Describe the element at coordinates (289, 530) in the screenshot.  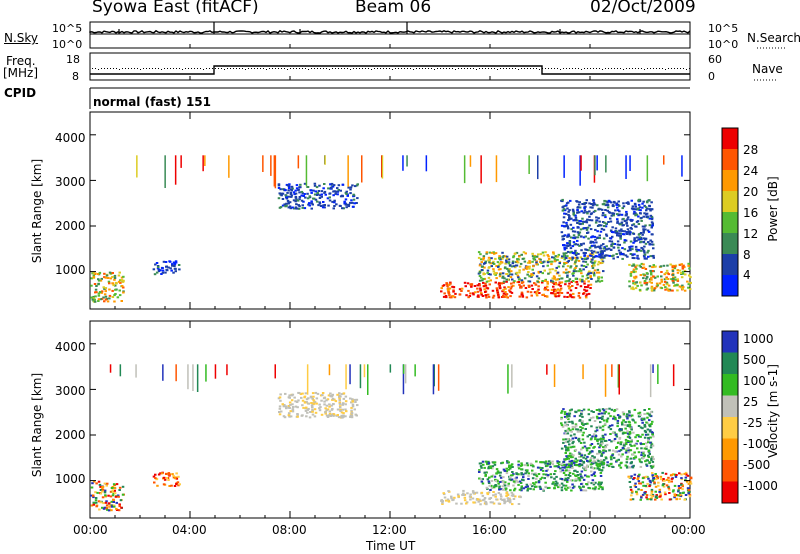
I see `xtick-0800: 08:00` at that location.